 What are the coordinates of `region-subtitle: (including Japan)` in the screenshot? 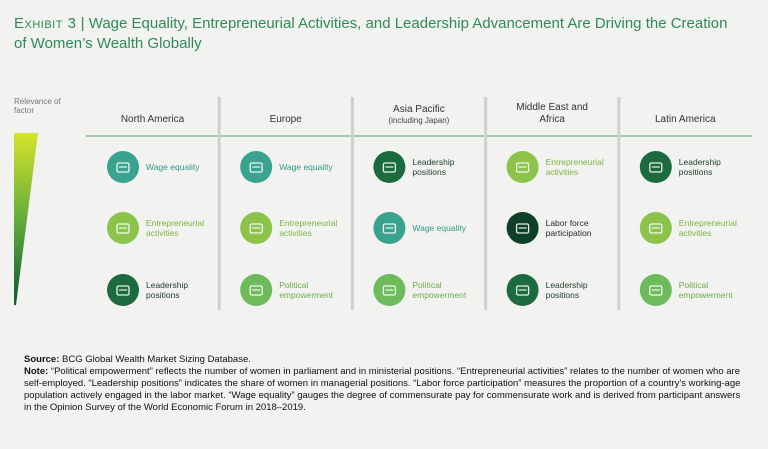 It's located at (419, 120).